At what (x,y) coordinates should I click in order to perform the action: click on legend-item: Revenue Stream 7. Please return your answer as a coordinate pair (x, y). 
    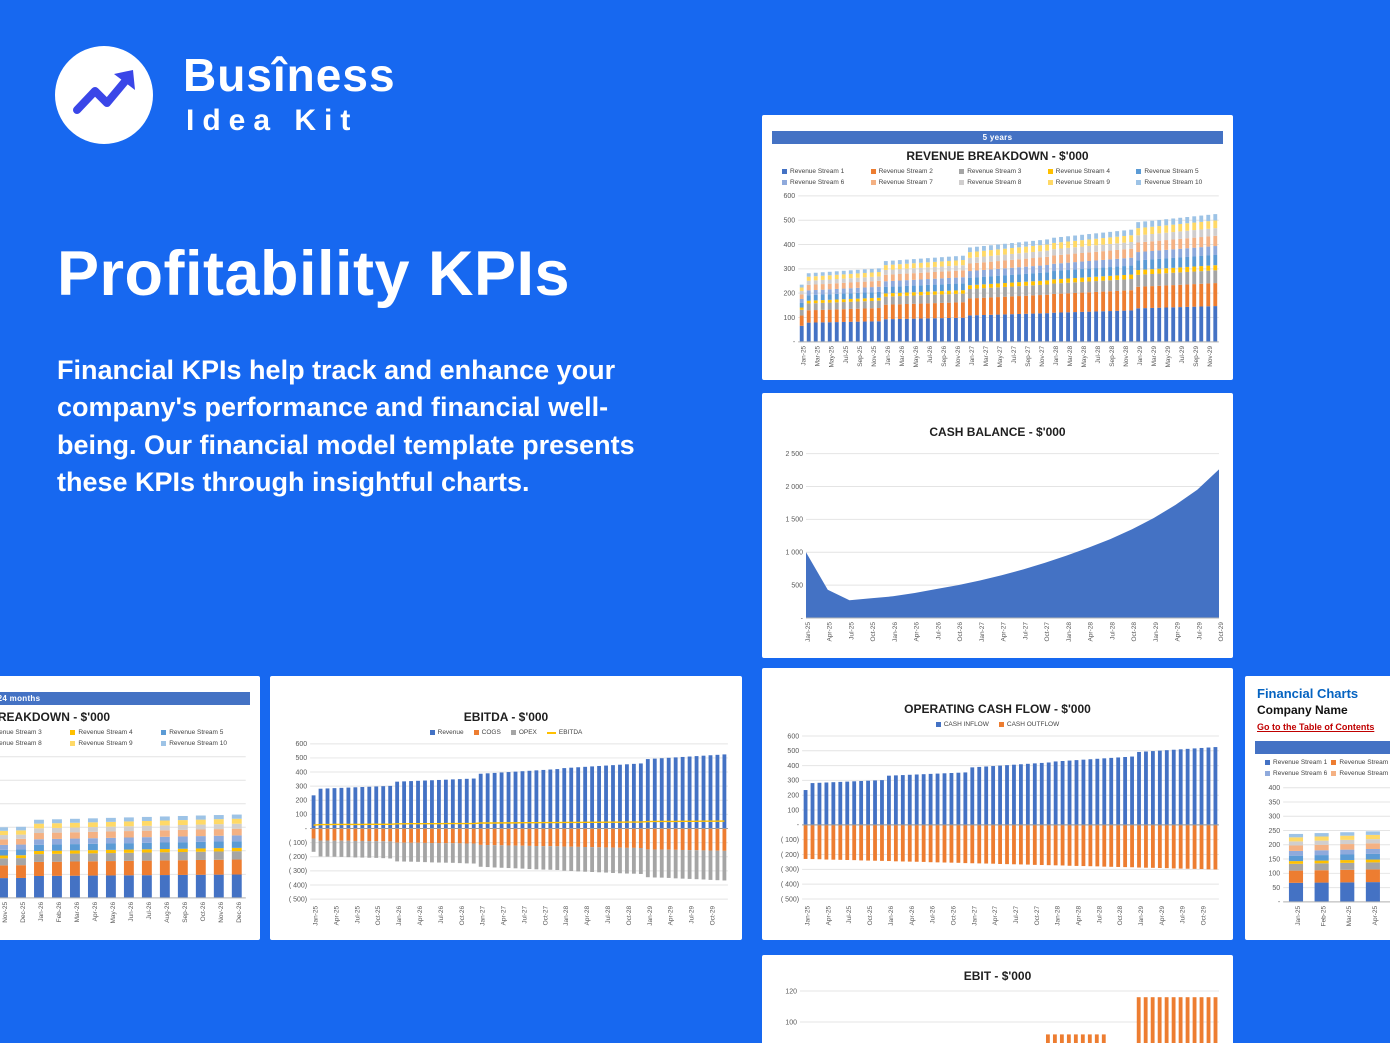
    Looking at the image, I should click on (909, 182).